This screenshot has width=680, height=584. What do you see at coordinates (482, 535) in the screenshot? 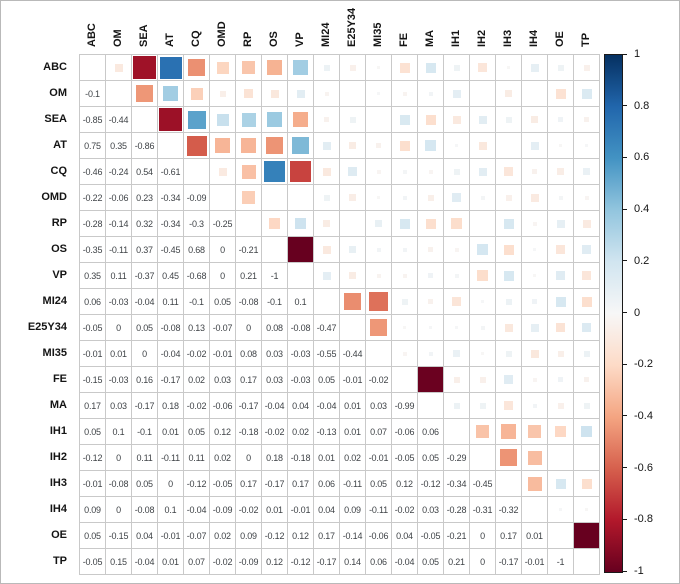
I see `correlation-value: 0` at bounding box center [482, 535].